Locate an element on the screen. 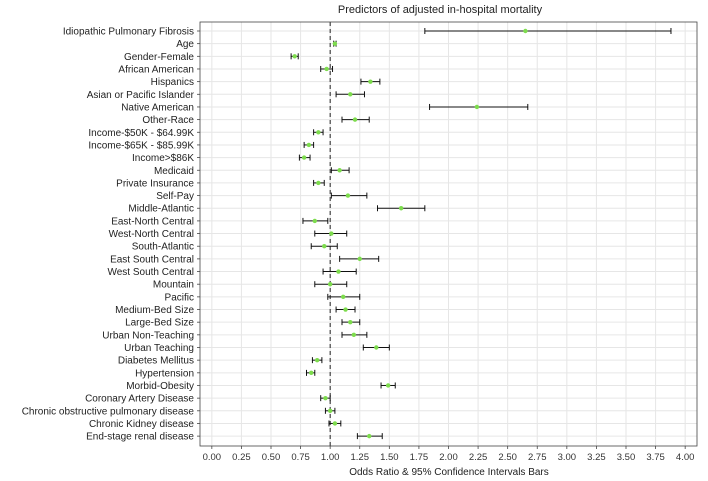 Image resolution: width=708 pixels, height=481 pixels. x-tick-label: 2.50 is located at coordinates (507, 457).